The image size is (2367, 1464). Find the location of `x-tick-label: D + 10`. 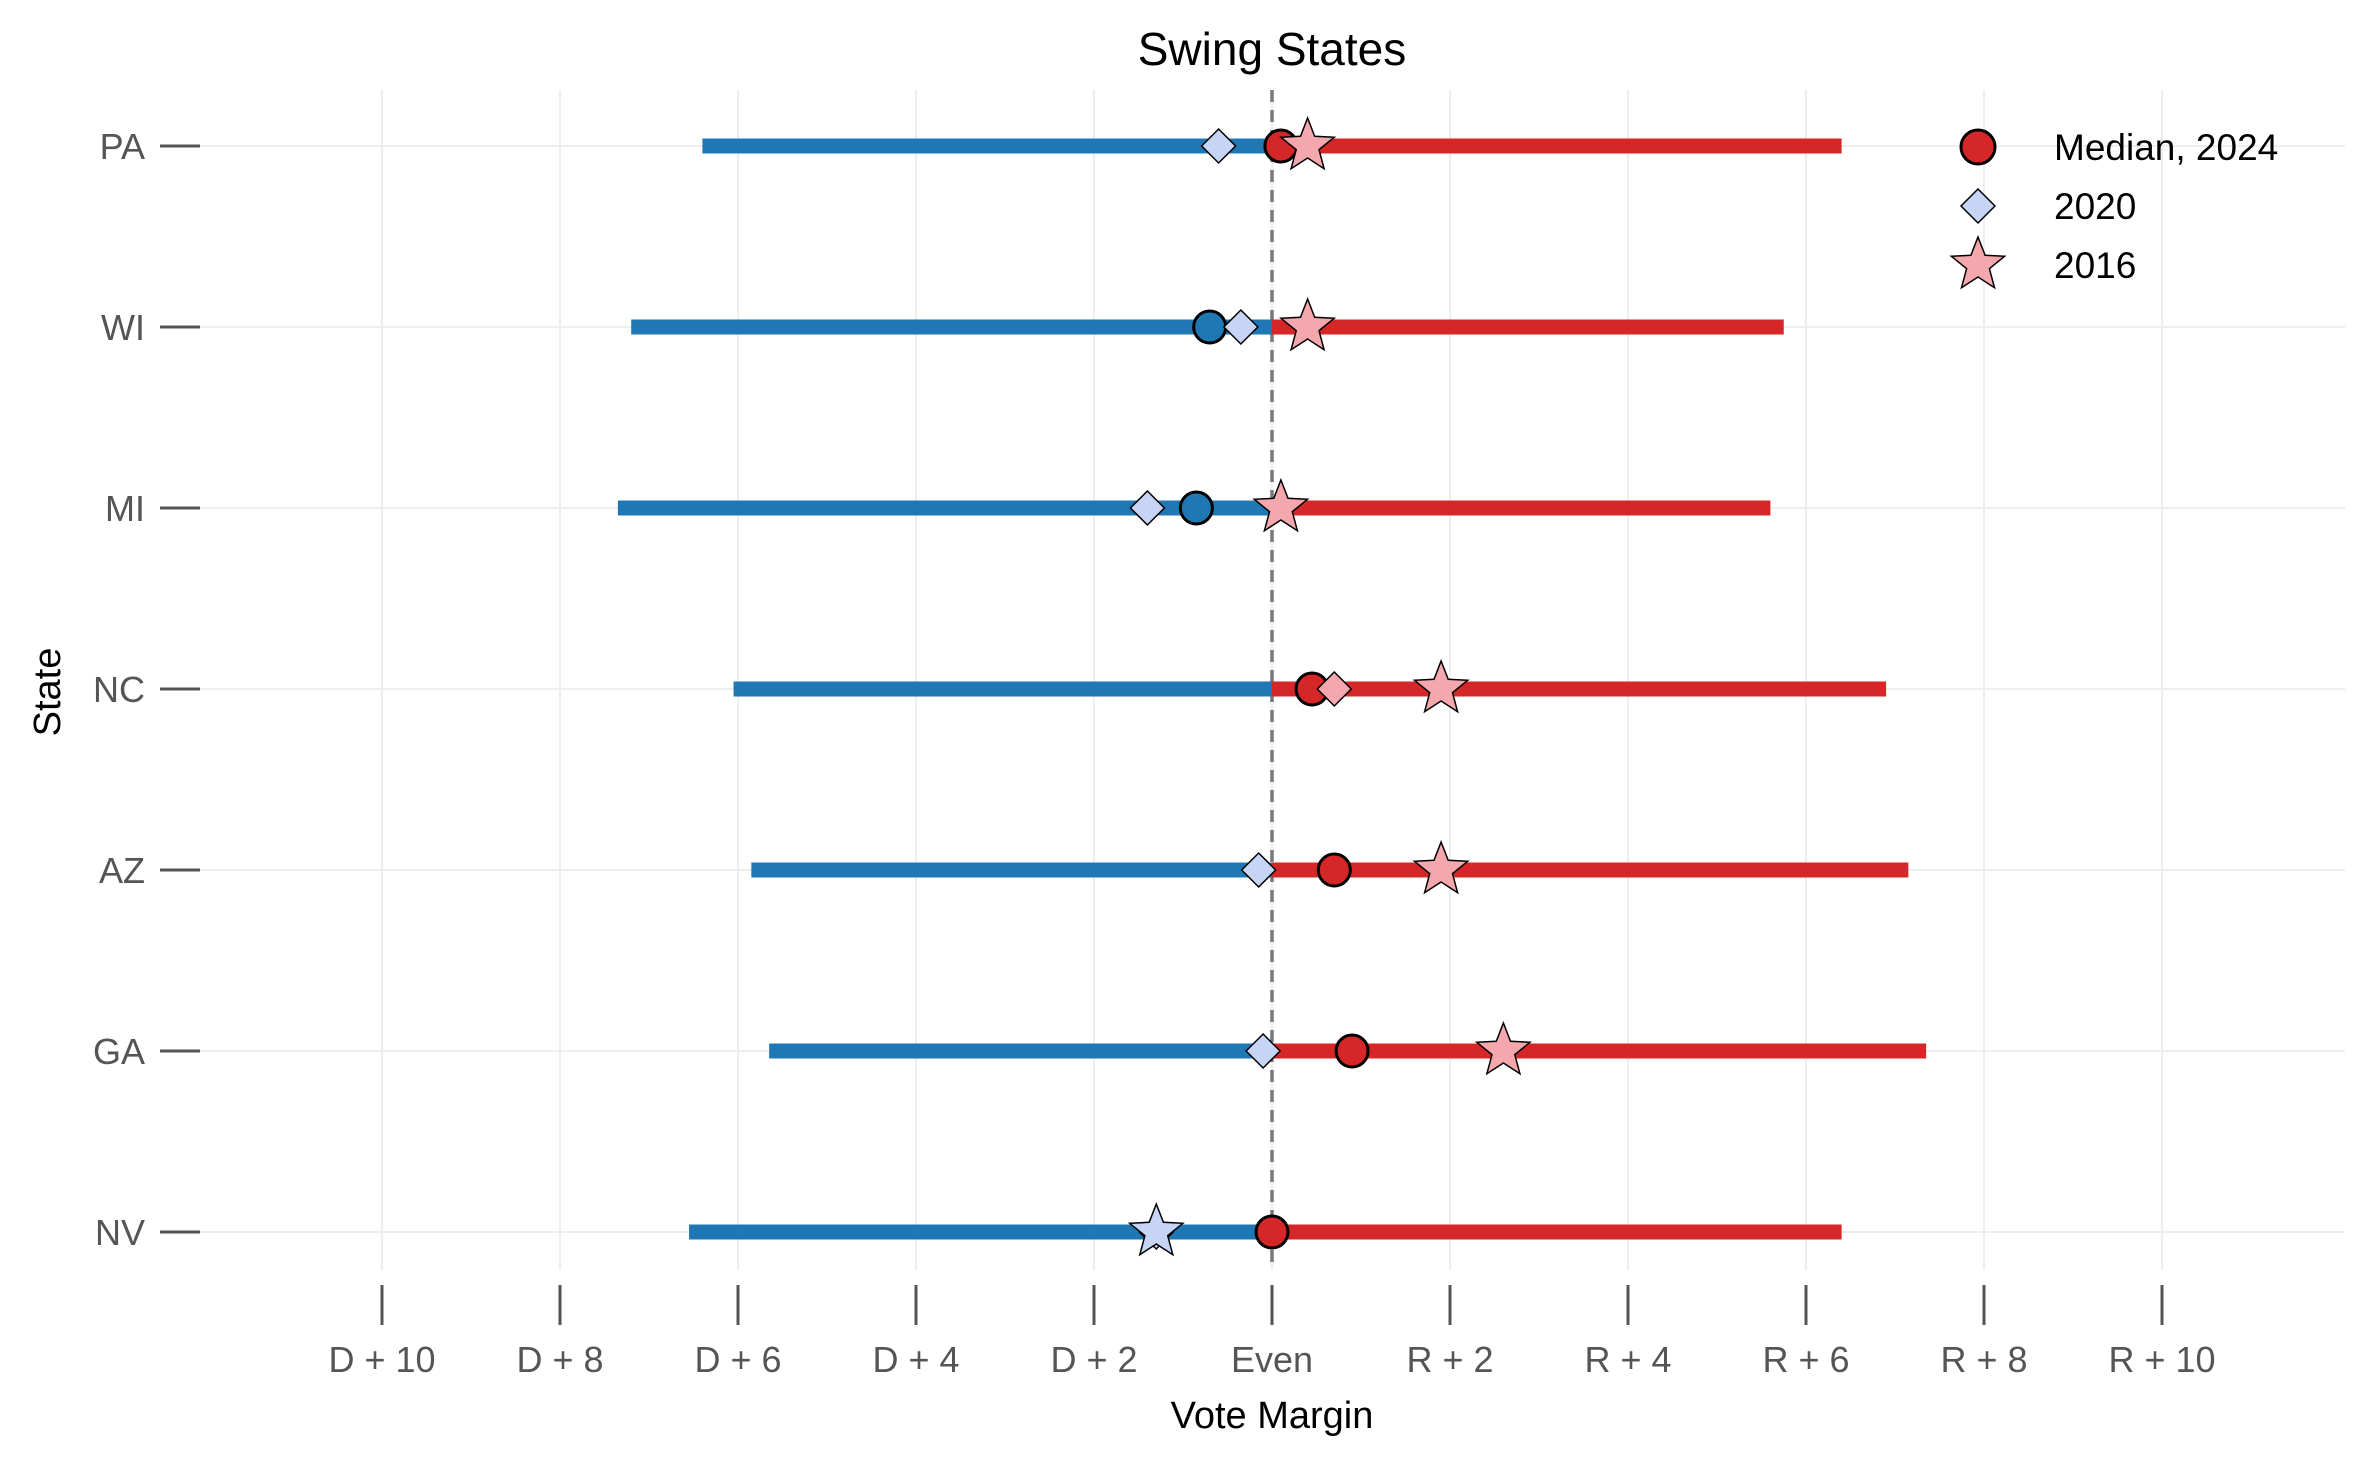

x-tick-label: D + 10 is located at coordinates (381, 1359).